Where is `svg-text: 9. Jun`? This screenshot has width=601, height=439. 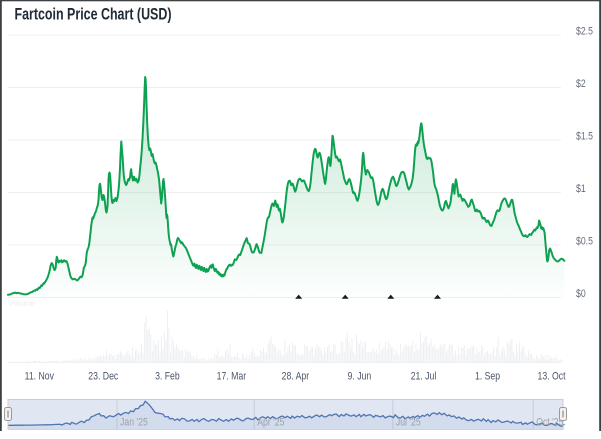 svg-text: 9. Jun is located at coordinates (360, 377).